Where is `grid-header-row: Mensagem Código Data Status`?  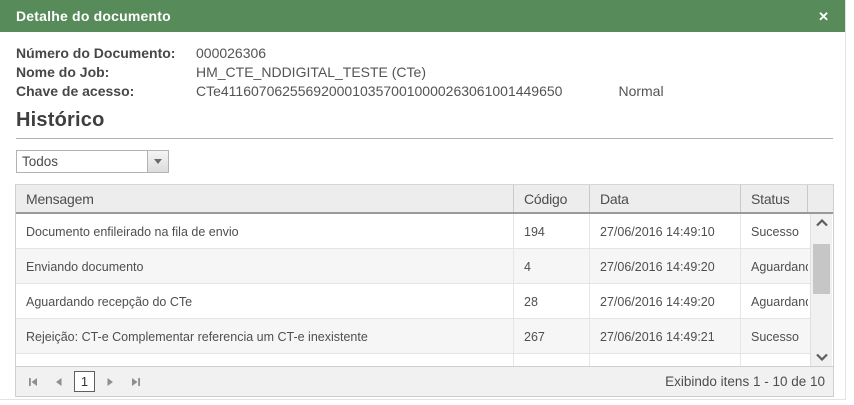 grid-header-row: Mensagem Código Data Status is located at coordinates (424, 199).